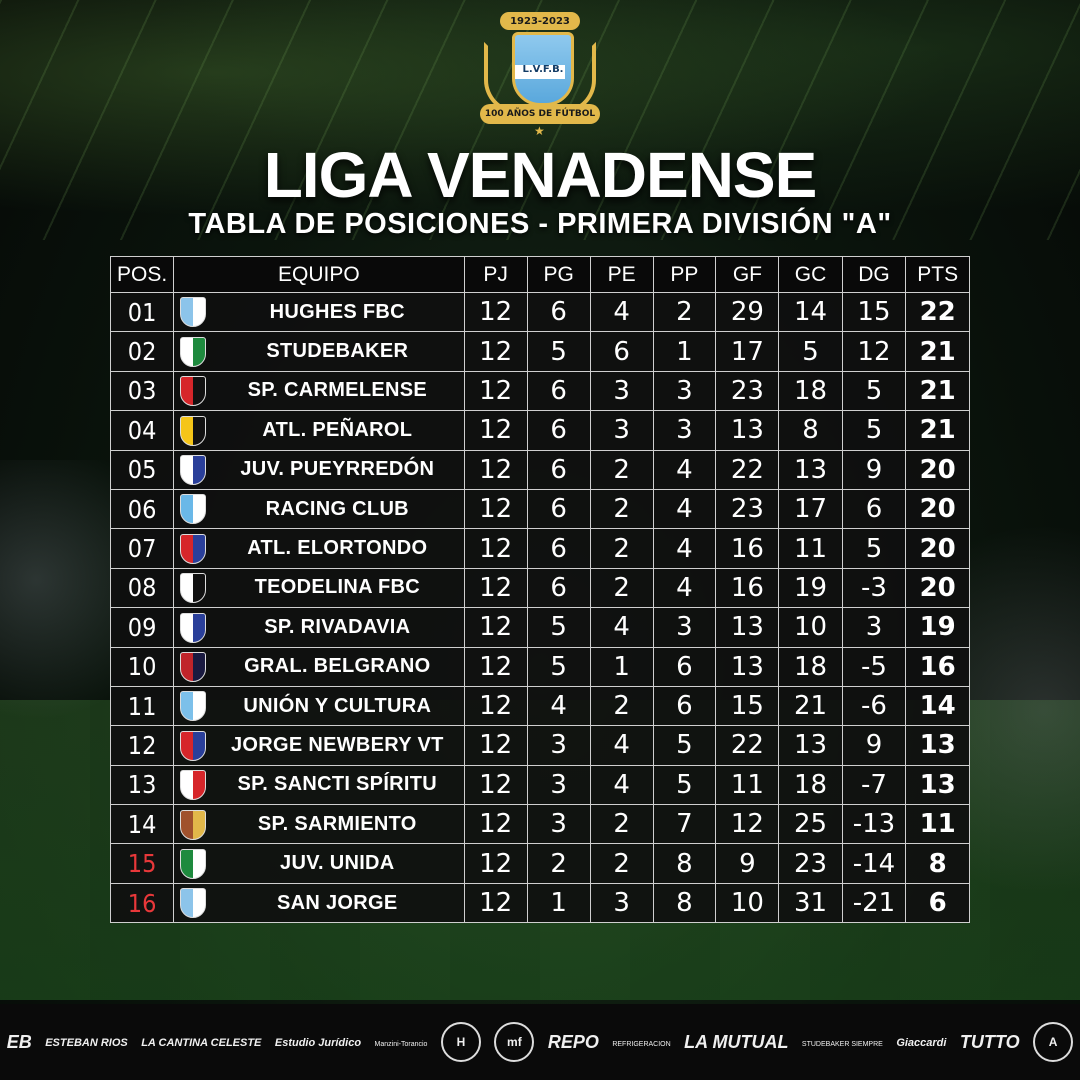 This screenshot has height=1080, width=1080. Describe the element at coordinates (142, 627) in the screenshot. I see `position-cell: 09` at that location.